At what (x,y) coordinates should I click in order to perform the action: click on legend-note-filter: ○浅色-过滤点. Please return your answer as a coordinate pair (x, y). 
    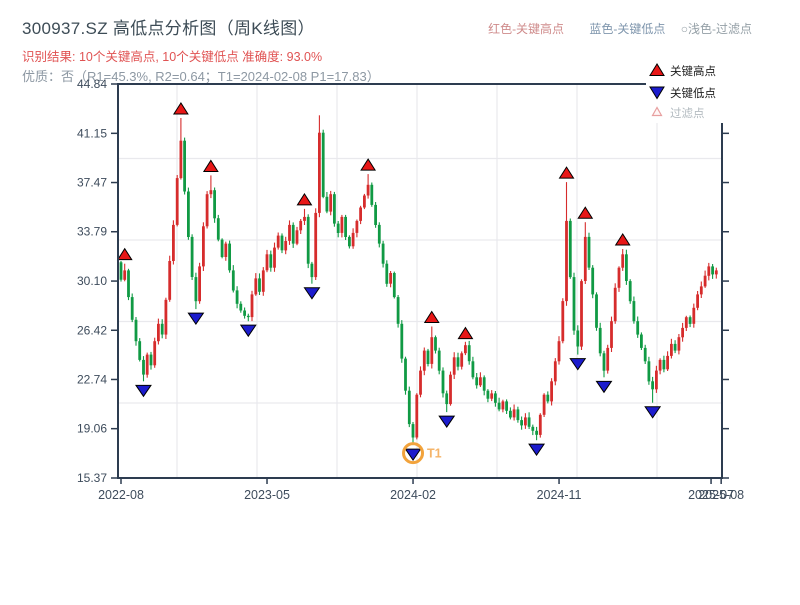
    Looking at the image, I should click on (716, 29).